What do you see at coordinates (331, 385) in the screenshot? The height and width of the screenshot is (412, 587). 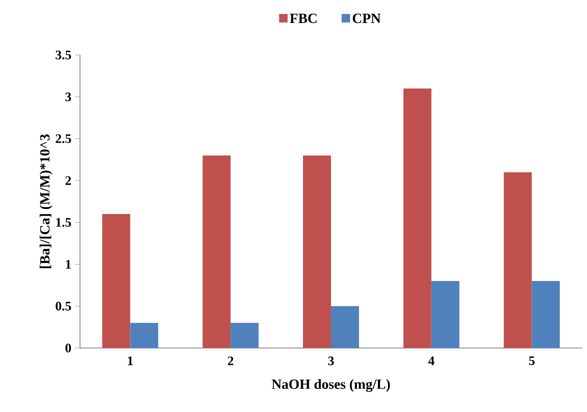 I see `x-axis-title: NaOH doses (mg/L)` at bounding box center [331, 385].